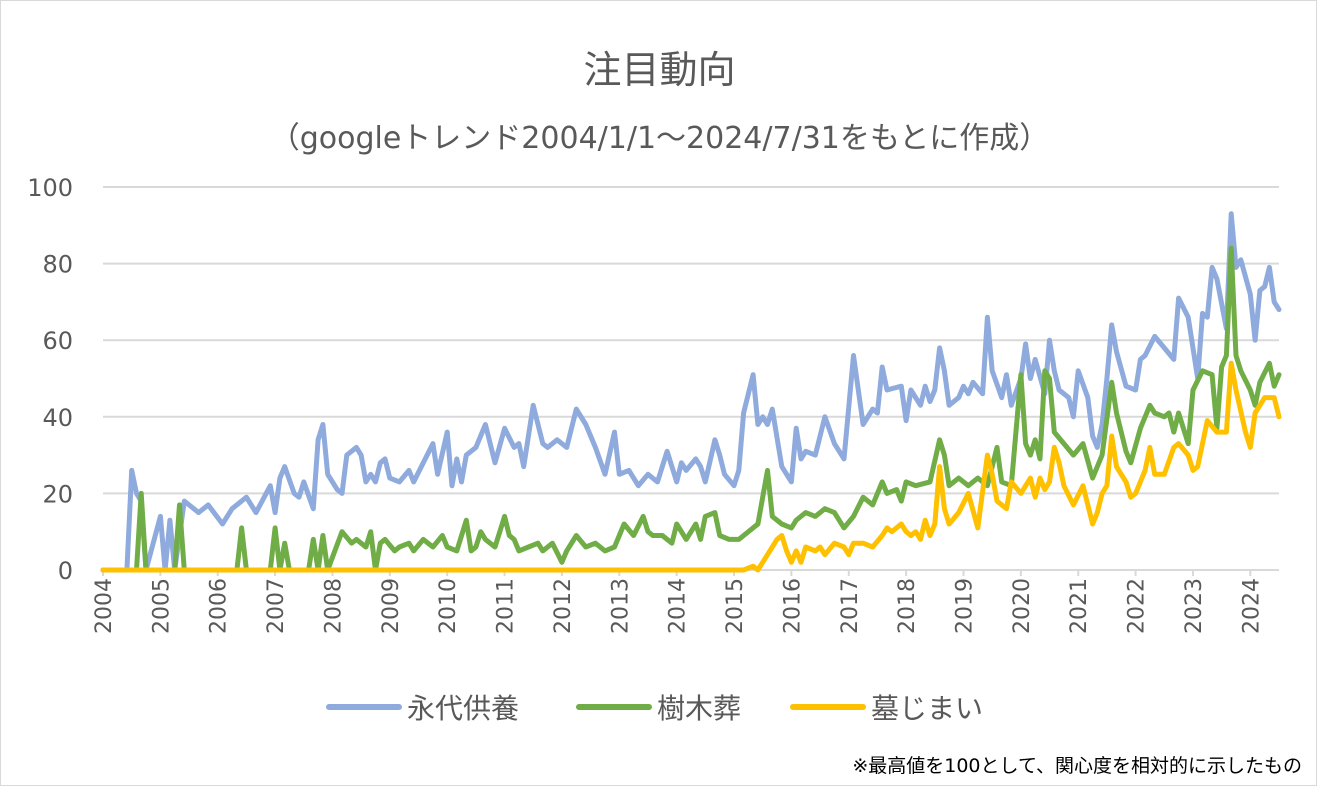 The width and height of the screenshot is (1317, 787). Describe the element at coordinates (65, 571) in the screenshot. I see `y-tick-label: 0` at that location.